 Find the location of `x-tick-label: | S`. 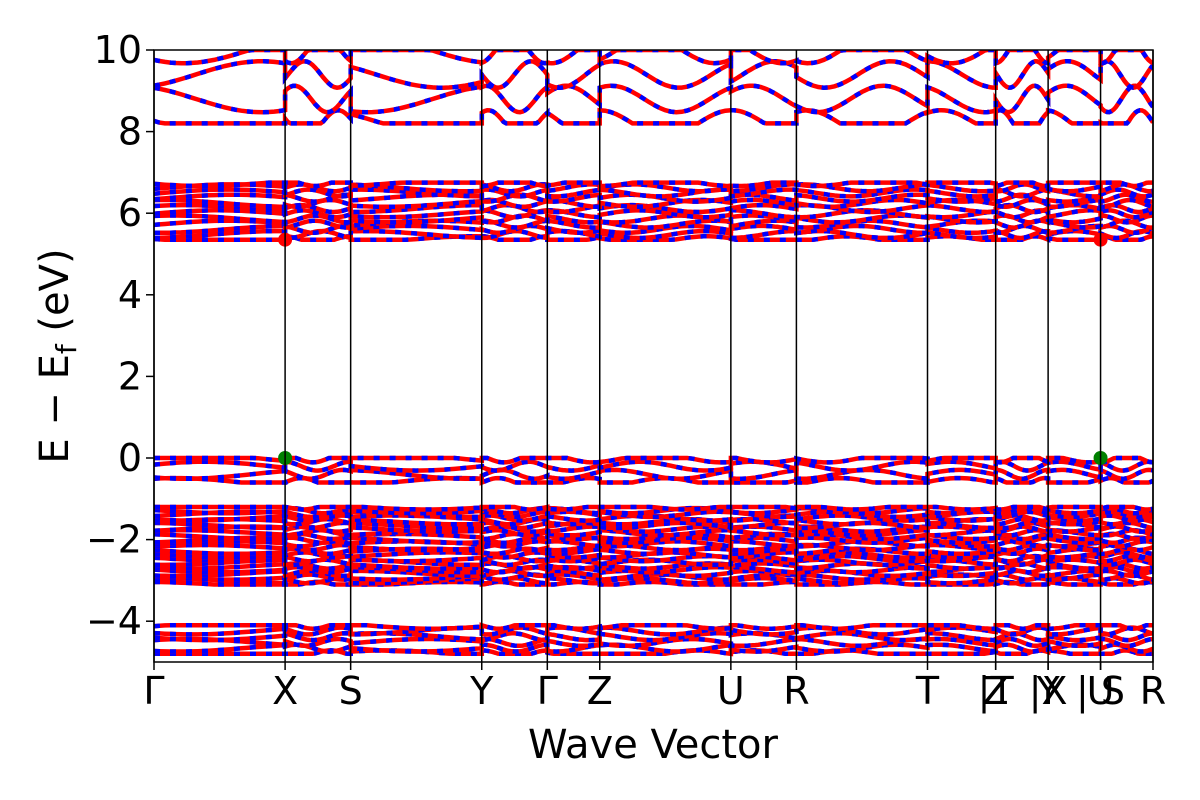

x-tick-label: | S is located at coordinates (1100, 691).